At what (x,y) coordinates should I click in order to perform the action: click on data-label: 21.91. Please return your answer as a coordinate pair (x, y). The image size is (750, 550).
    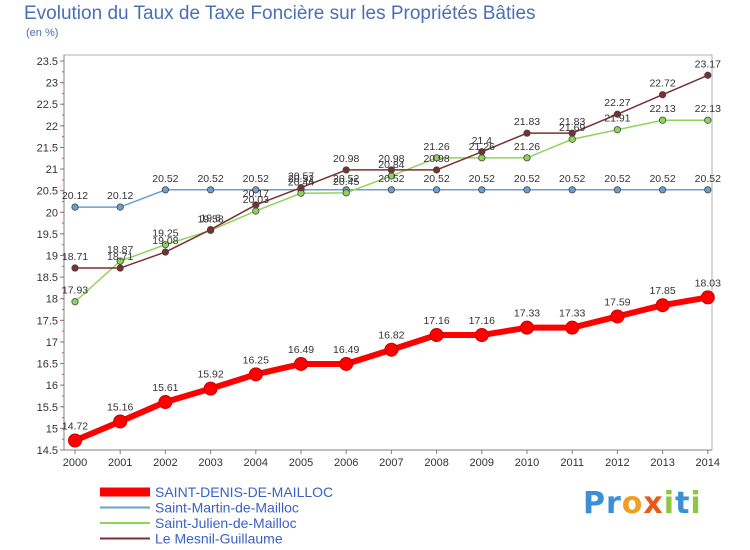
    Looking at the image, I should click on (617, 119).